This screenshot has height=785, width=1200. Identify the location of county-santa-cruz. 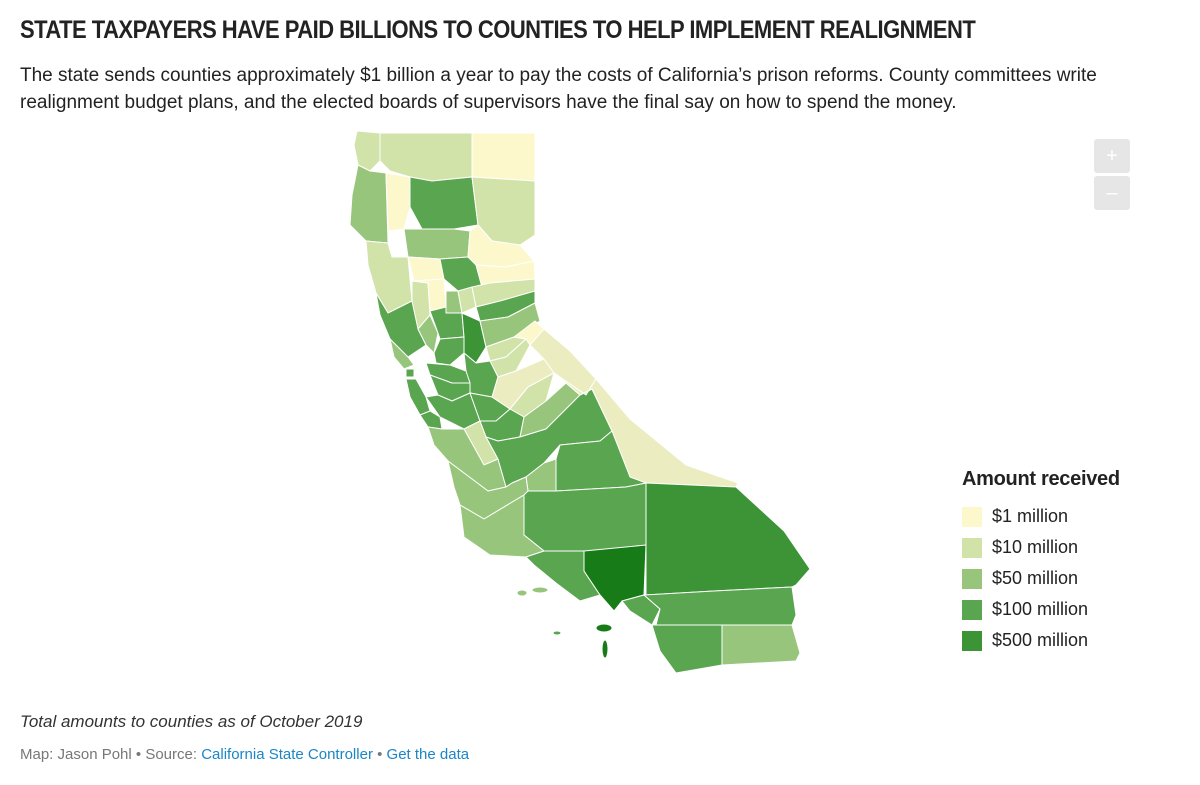
(431, 420).